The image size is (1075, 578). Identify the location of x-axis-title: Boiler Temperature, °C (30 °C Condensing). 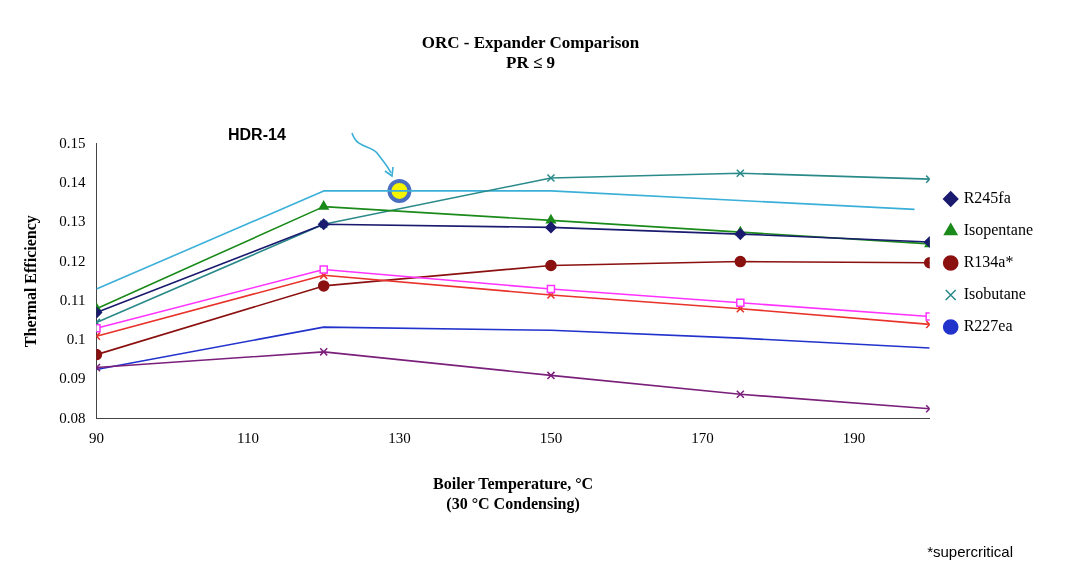
(513, 494).